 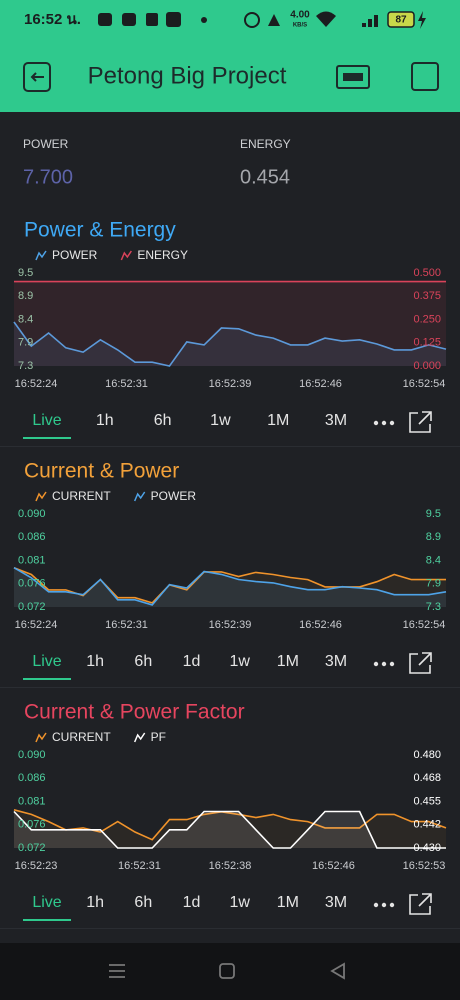 What do you see at coordinates (427, 343) in the screenshot?
I see `y2-tick-label: 0.125` at bounding box center [427, 343].